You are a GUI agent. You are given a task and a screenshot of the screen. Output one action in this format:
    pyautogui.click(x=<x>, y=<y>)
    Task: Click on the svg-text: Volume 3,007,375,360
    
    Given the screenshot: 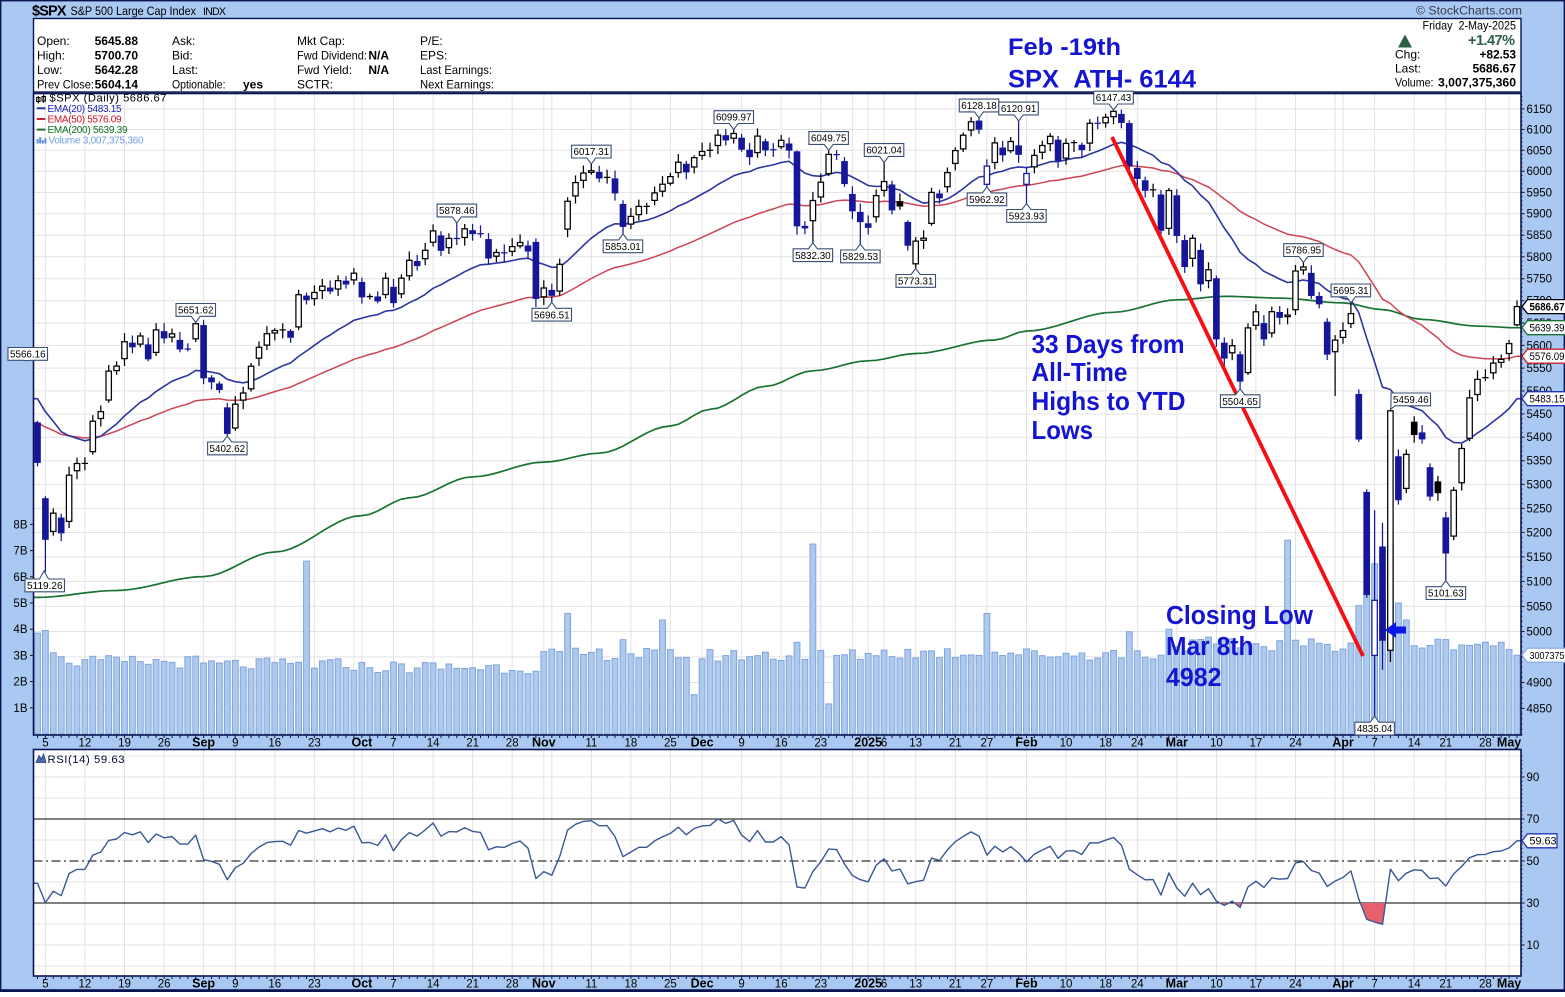 What is the action you would take?
    pyautogui.click(x=96, y=140)
    